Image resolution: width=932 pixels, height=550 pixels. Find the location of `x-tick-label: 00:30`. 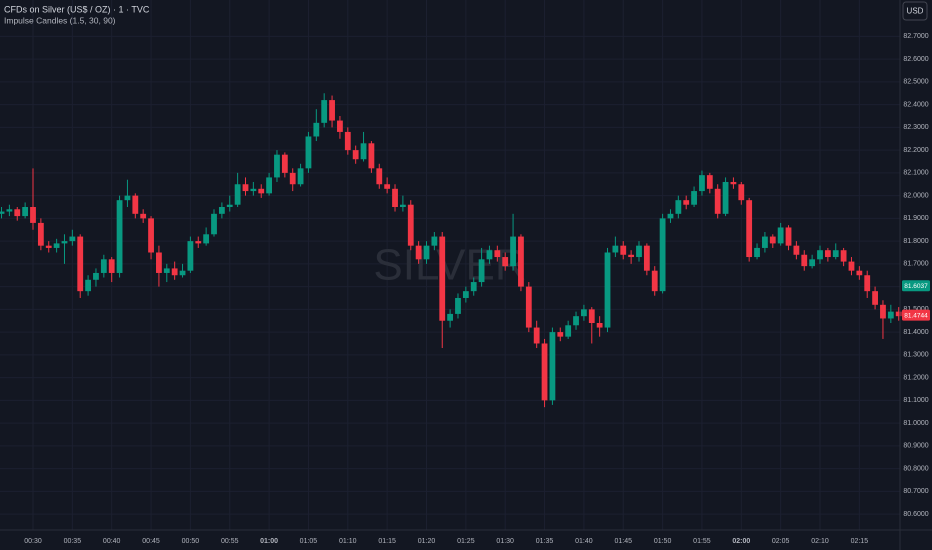

x-tick-label: 00:30 is located at coordinates (33, 541).